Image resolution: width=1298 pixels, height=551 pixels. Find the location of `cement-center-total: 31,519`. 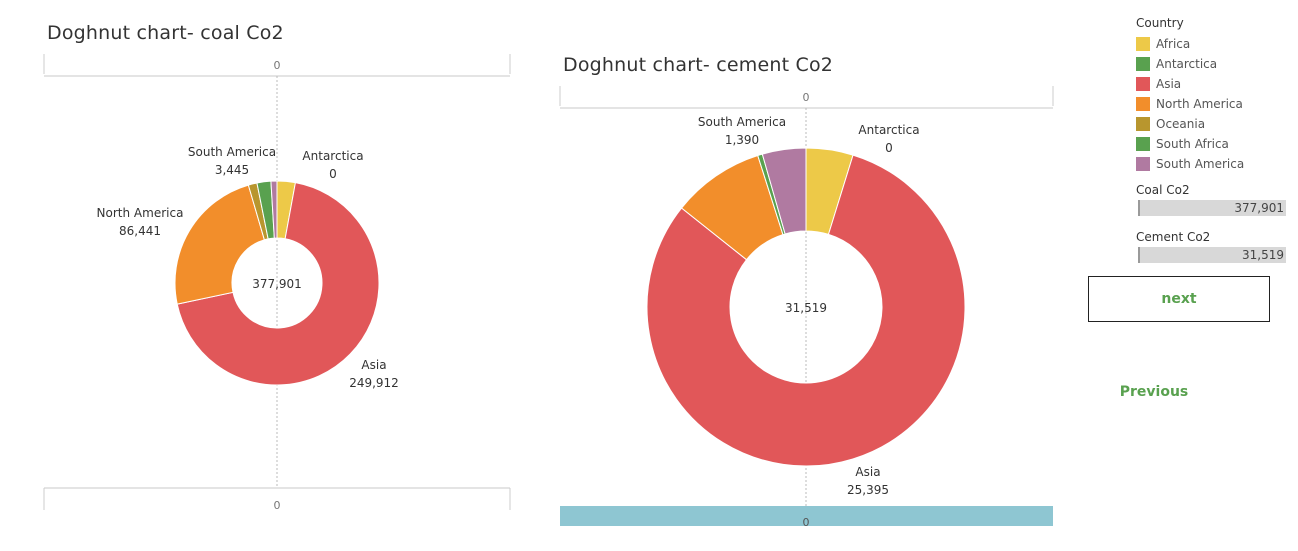

cement-center-total: 31,519 is located at coordinates (806, 308).